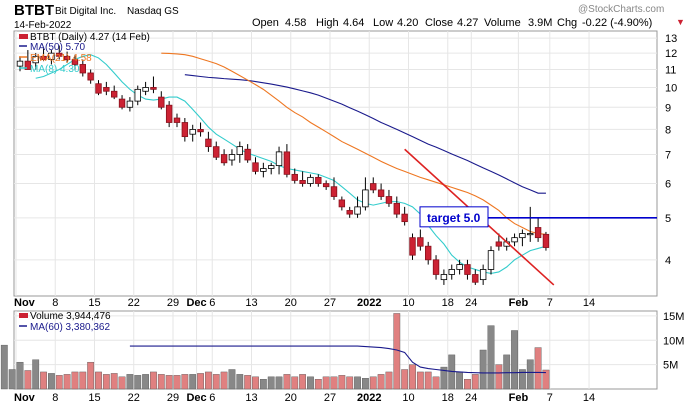  What do you see at coordinates (668, 156) in the screenshot?
I see `price-tick-label: 7` at bounding box center [668, 156].